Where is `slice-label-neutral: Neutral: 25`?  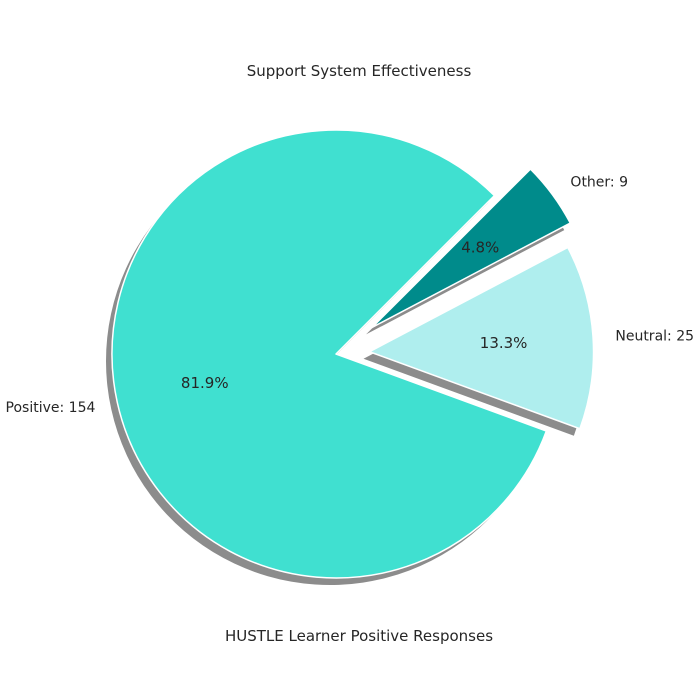 slice-label-neutral: Neutral: 25 is located at coordinates (654, 336).